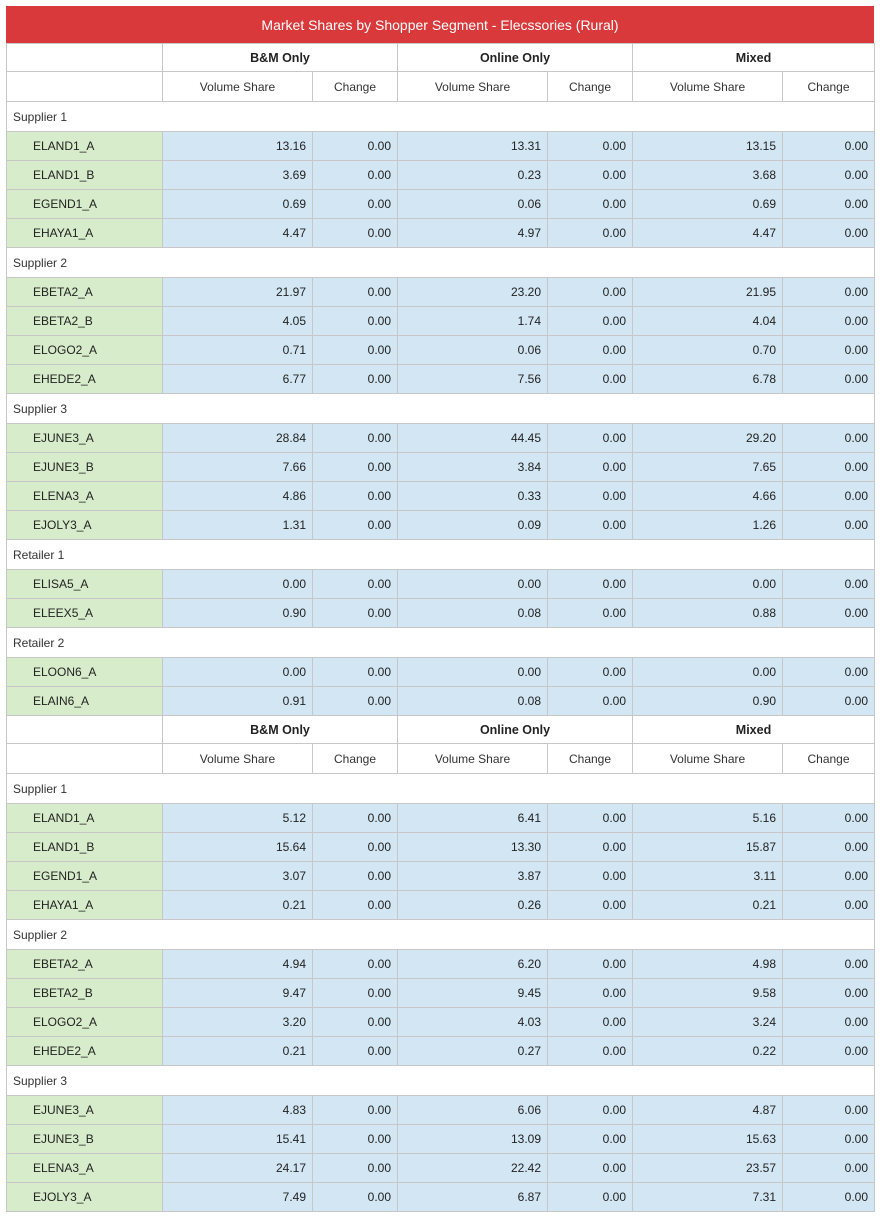 This screenshot has height=1216, width=882. I want to click on volume-share-cell: 1.31, so click(237, 525).